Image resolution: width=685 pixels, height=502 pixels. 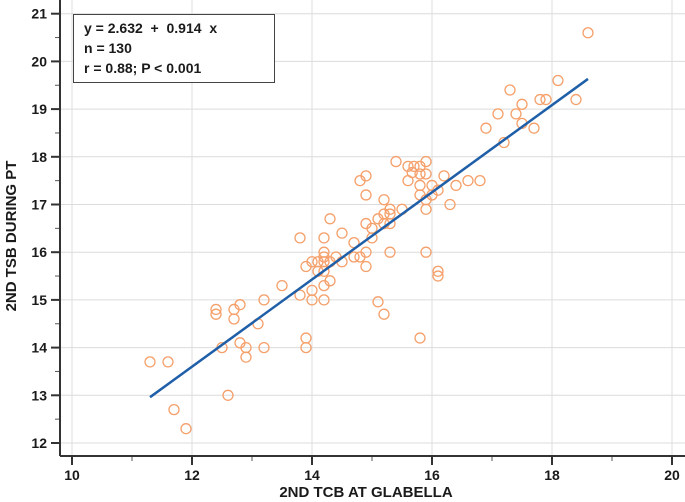 I want to click on x-axis-label: 2ND TCB AT GLABELLA, so click(x=365, y=492).